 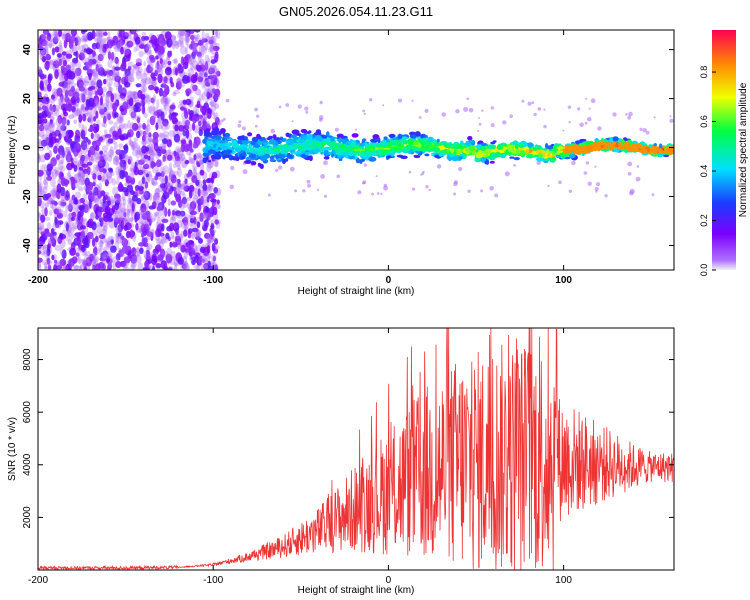 What do you see at coordinates (563, 580) in the screenshot?
I see `x-tick-label: 100` at bounding box center [563, 580].